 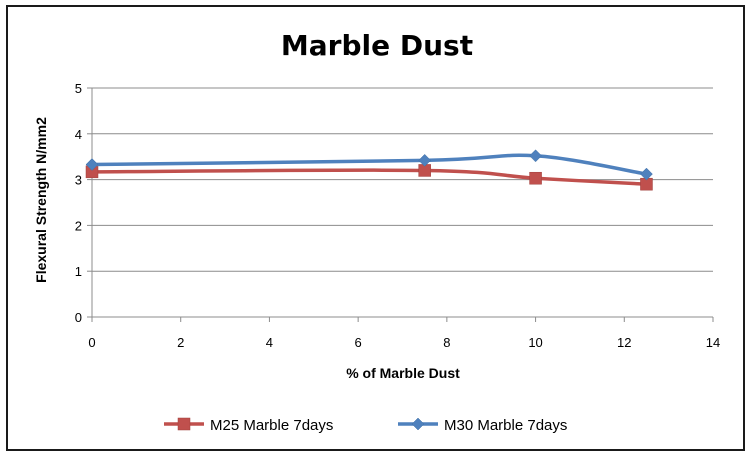 I want to click on legend-item-1: M25 Marble 7days, so click(x=248, y=425).